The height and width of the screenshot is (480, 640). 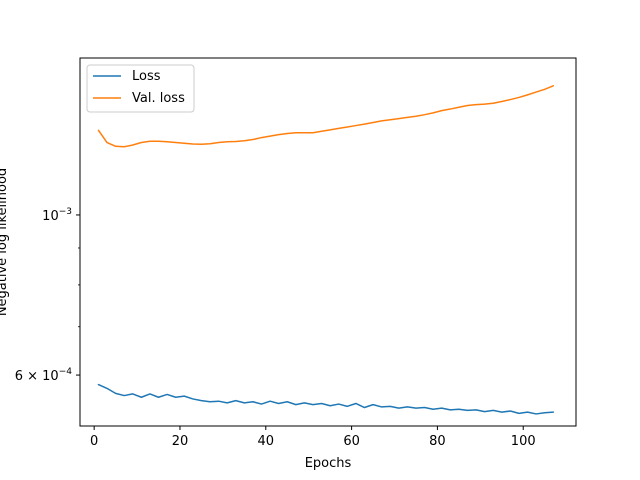 I want to click on x-tick-label: 0, so click(x=94, y=441).